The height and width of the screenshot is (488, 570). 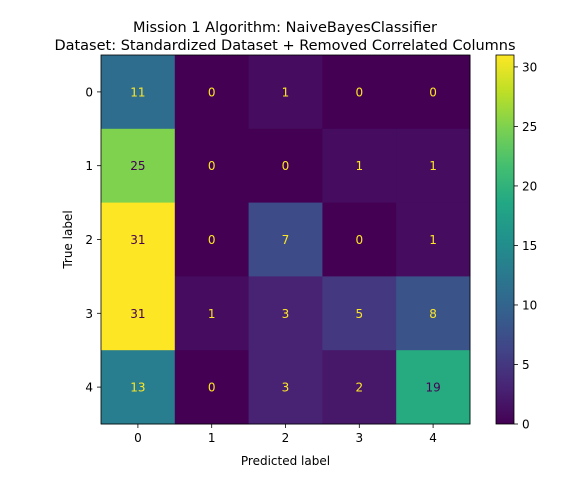 I want to click on cell-value-label: 13, so click(x=137, y=388).